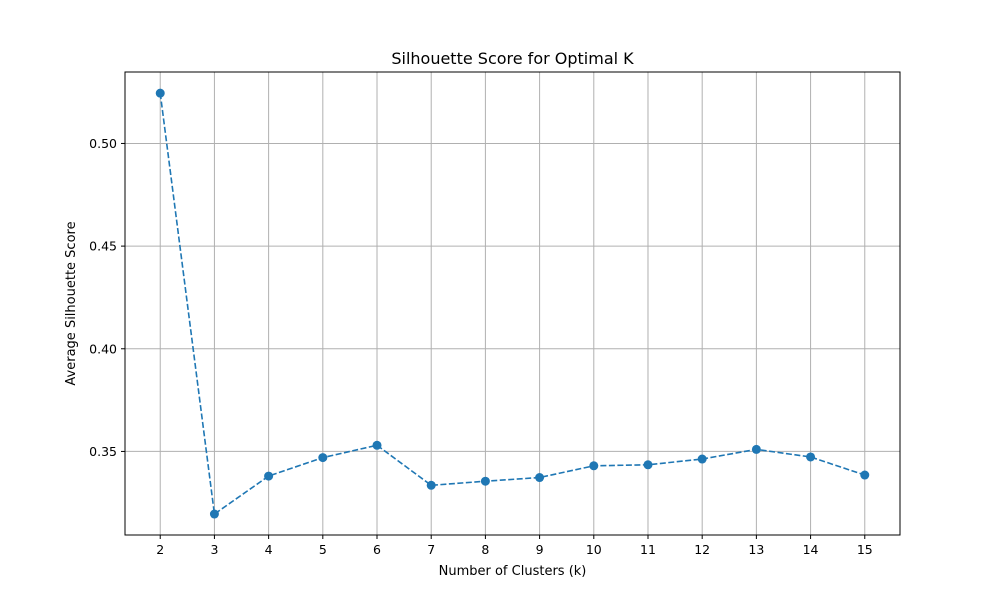 The height and width of the screenshot is (600, 1000). Describe the element at coordinates (756, 549) in the screenshot. I see `x-tick-label: 13` at that location.